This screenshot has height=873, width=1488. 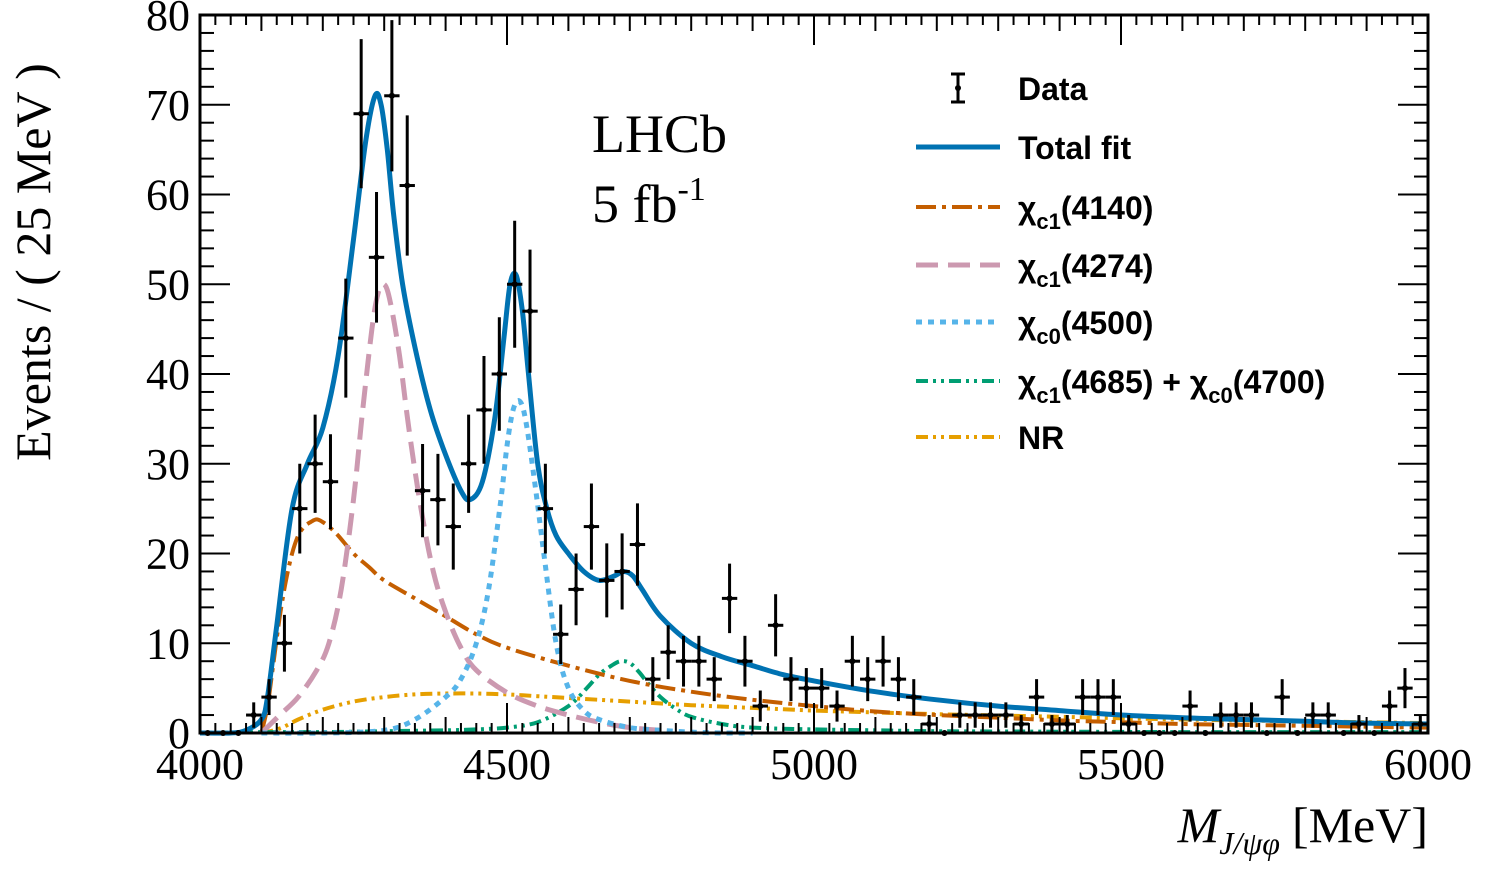 What do you see at coordinates (168, 643) in the screenshot?
I see `y-tick-label: 10` at bounding box center [168, 643].